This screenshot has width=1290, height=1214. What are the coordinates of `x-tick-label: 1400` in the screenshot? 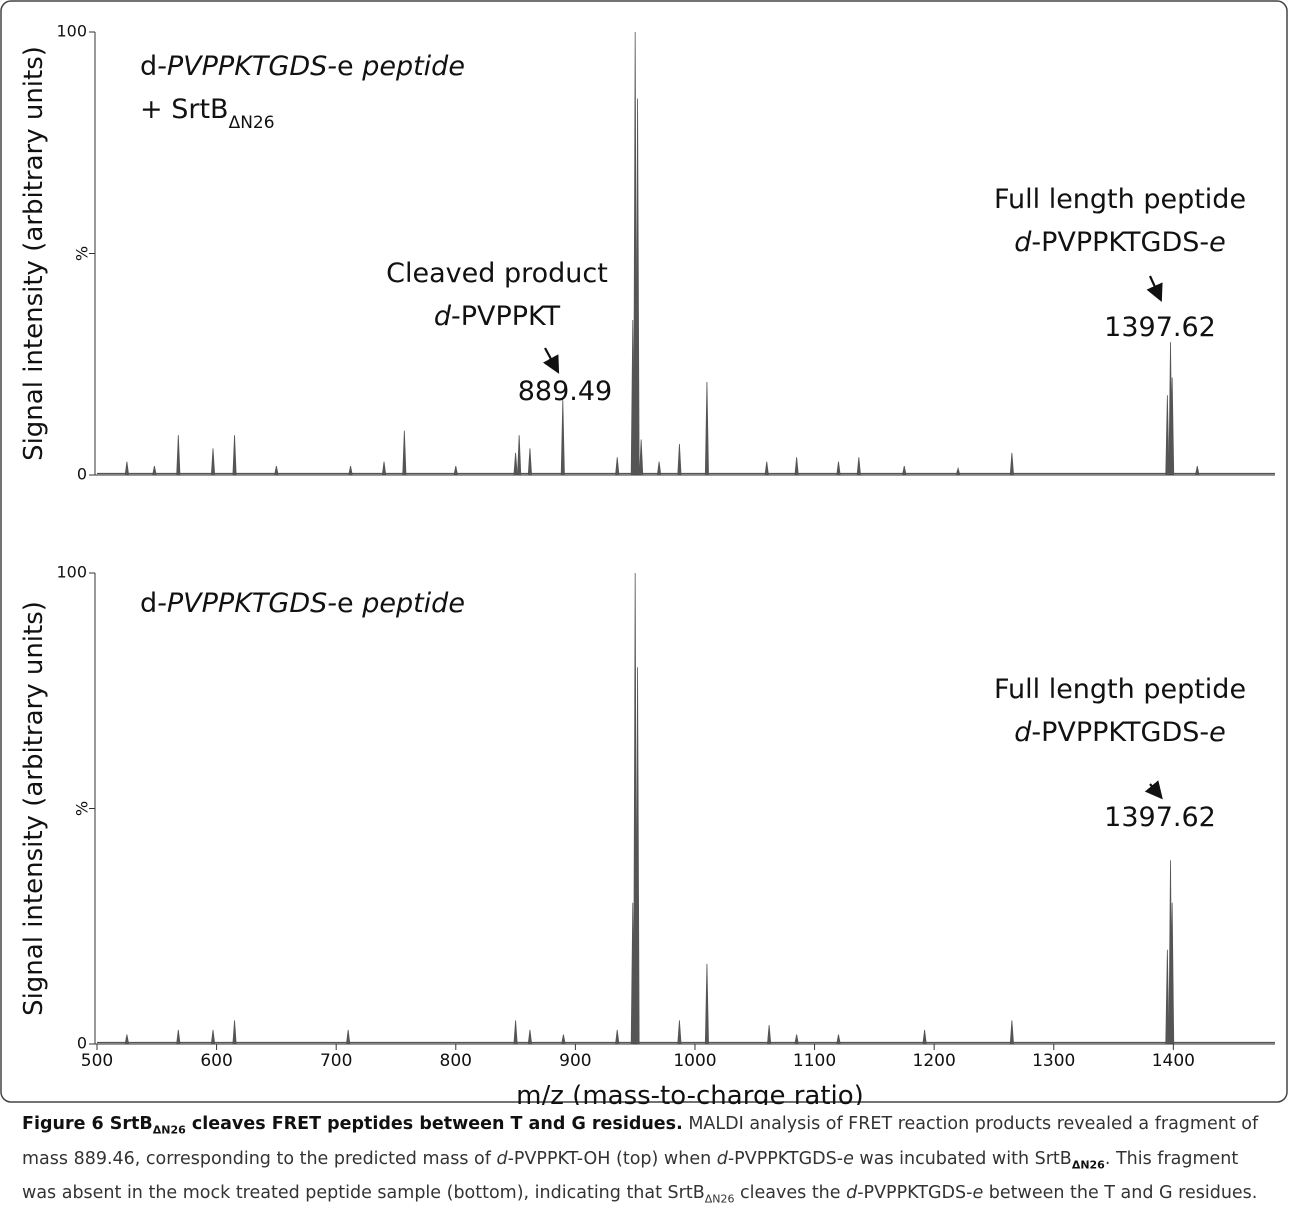 It's located at (1173, 1061).